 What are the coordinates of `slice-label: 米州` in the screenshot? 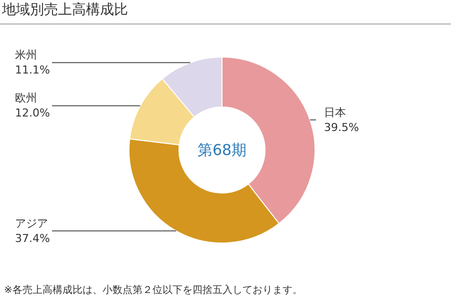 It's located at (26, 55).